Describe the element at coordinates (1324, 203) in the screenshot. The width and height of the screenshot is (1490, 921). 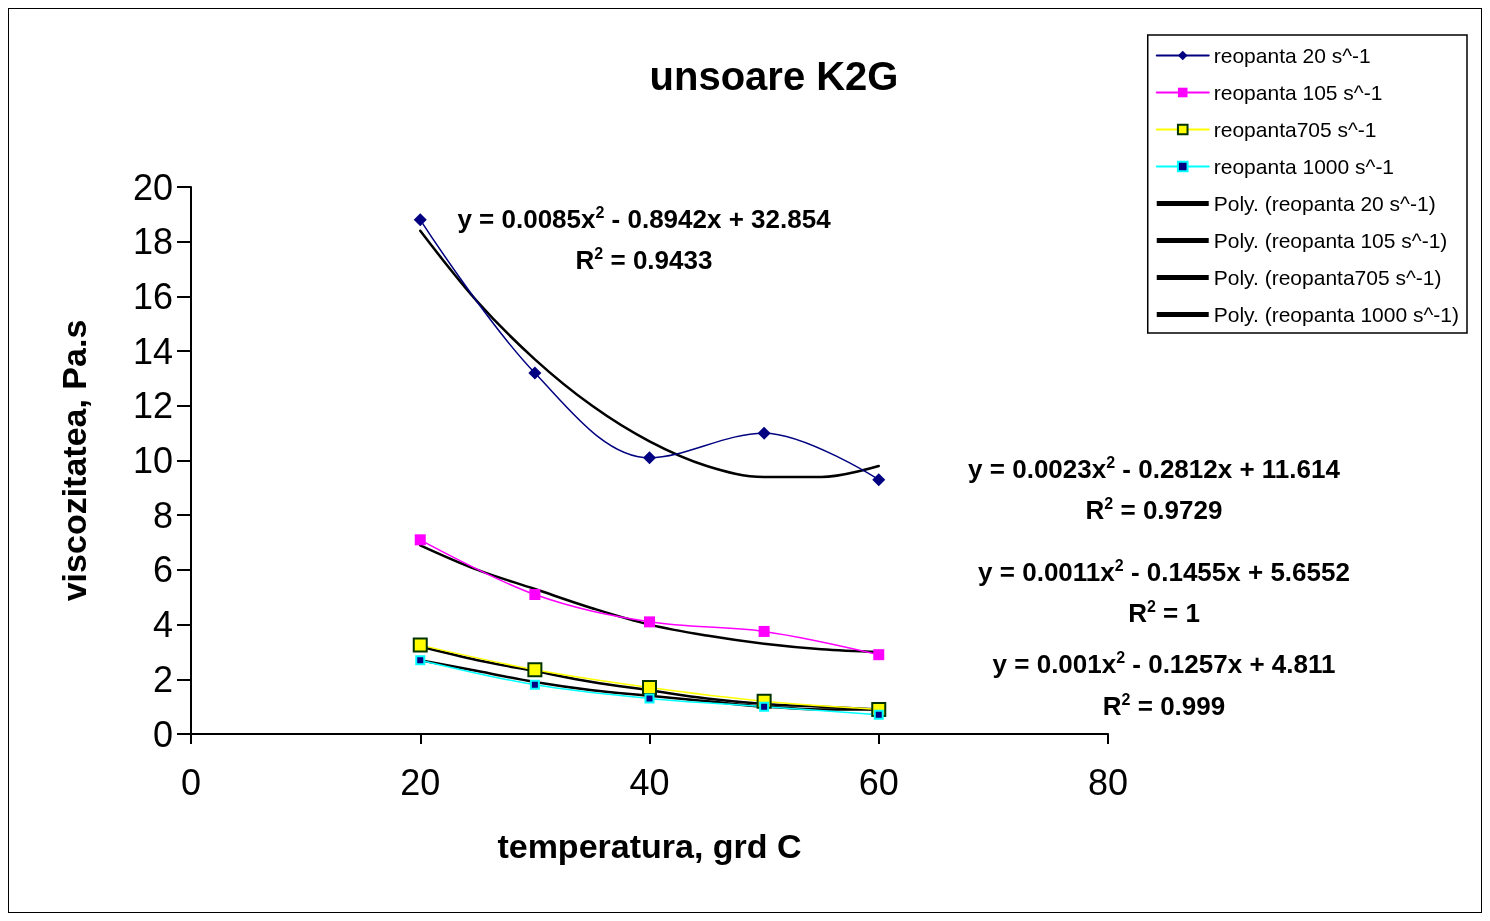
I see `legend-label: Poly. (reopanta 20 s^-1)` at that location.